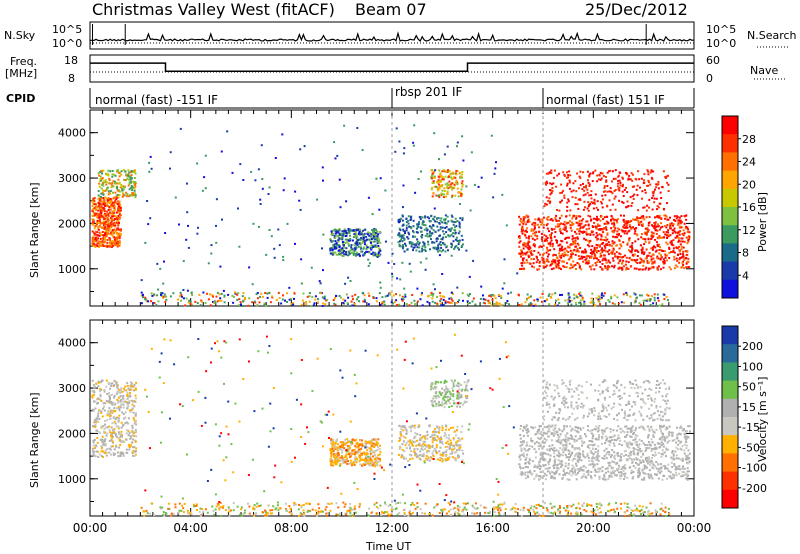  Describe the element at coordinates (213, 9) in the screenshot. I see `station-title: Christmas Valley West (fitACF)` at that location.